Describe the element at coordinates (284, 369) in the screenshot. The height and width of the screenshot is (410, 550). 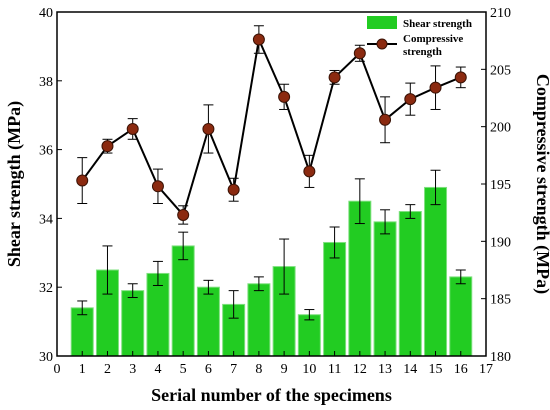
I see `x-tick-label-9: 9` at that location.